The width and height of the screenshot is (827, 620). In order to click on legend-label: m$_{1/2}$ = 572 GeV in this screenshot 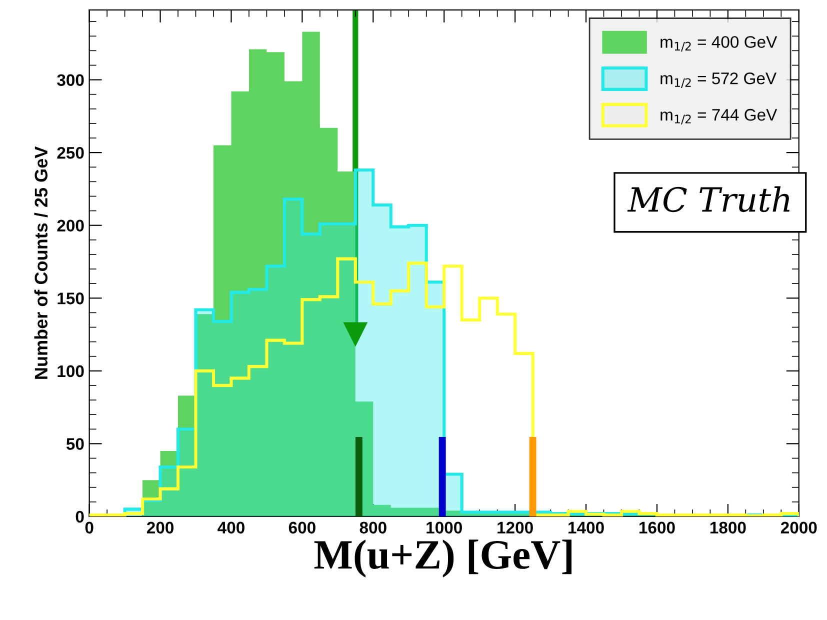, I will do `click(718, 80)`.